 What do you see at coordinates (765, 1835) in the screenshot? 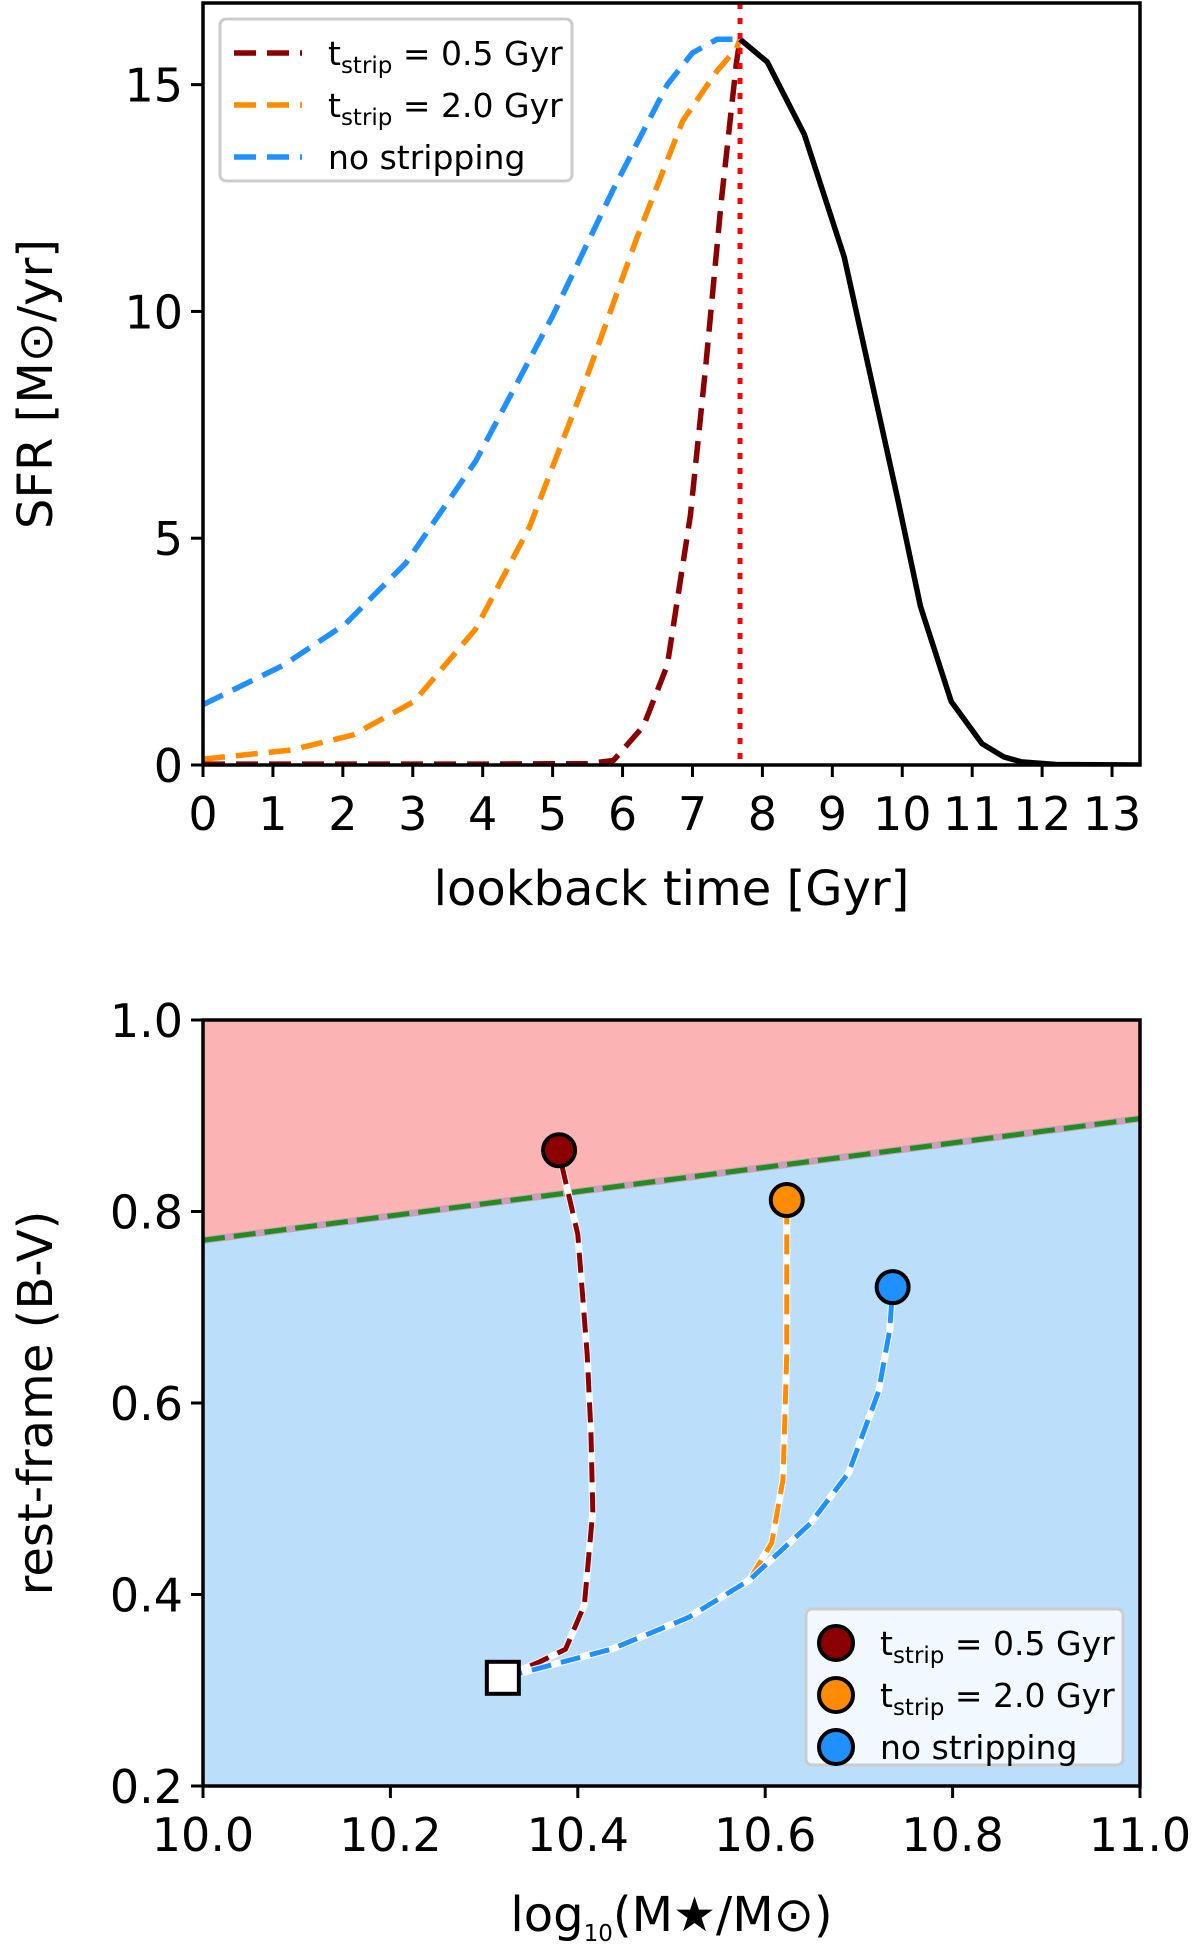
I see `x-tick-label: 10.6` at bounding box center [765, 1835].